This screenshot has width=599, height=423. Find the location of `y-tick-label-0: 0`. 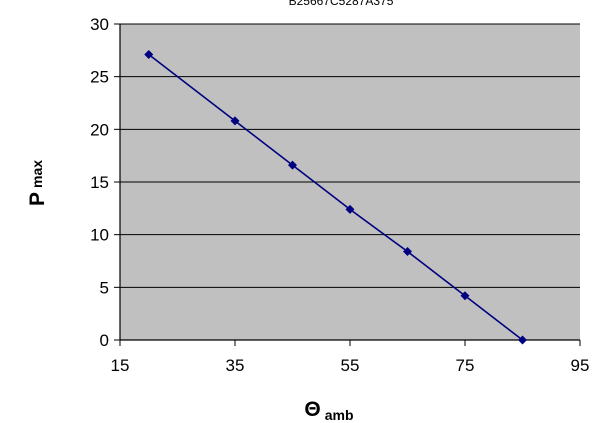

y-tick-label-0: 0 is located at coordinates (104, 340).